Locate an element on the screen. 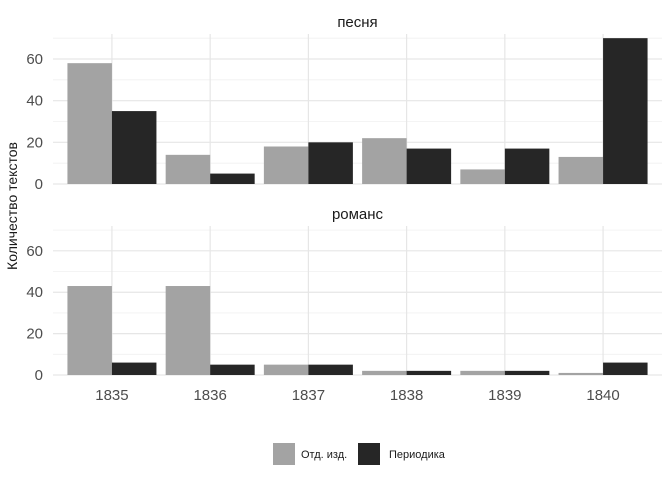 The image size is (672, 480). legend-item: Периодика is located at coordinates (402, 454).